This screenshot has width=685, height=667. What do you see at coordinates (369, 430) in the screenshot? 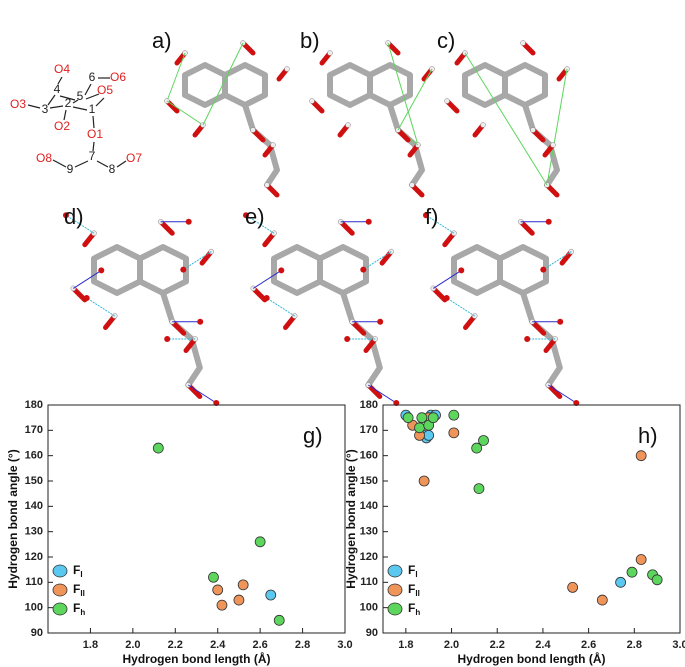
I see `y-tick-label: 170` at bounding box center [369, 430].